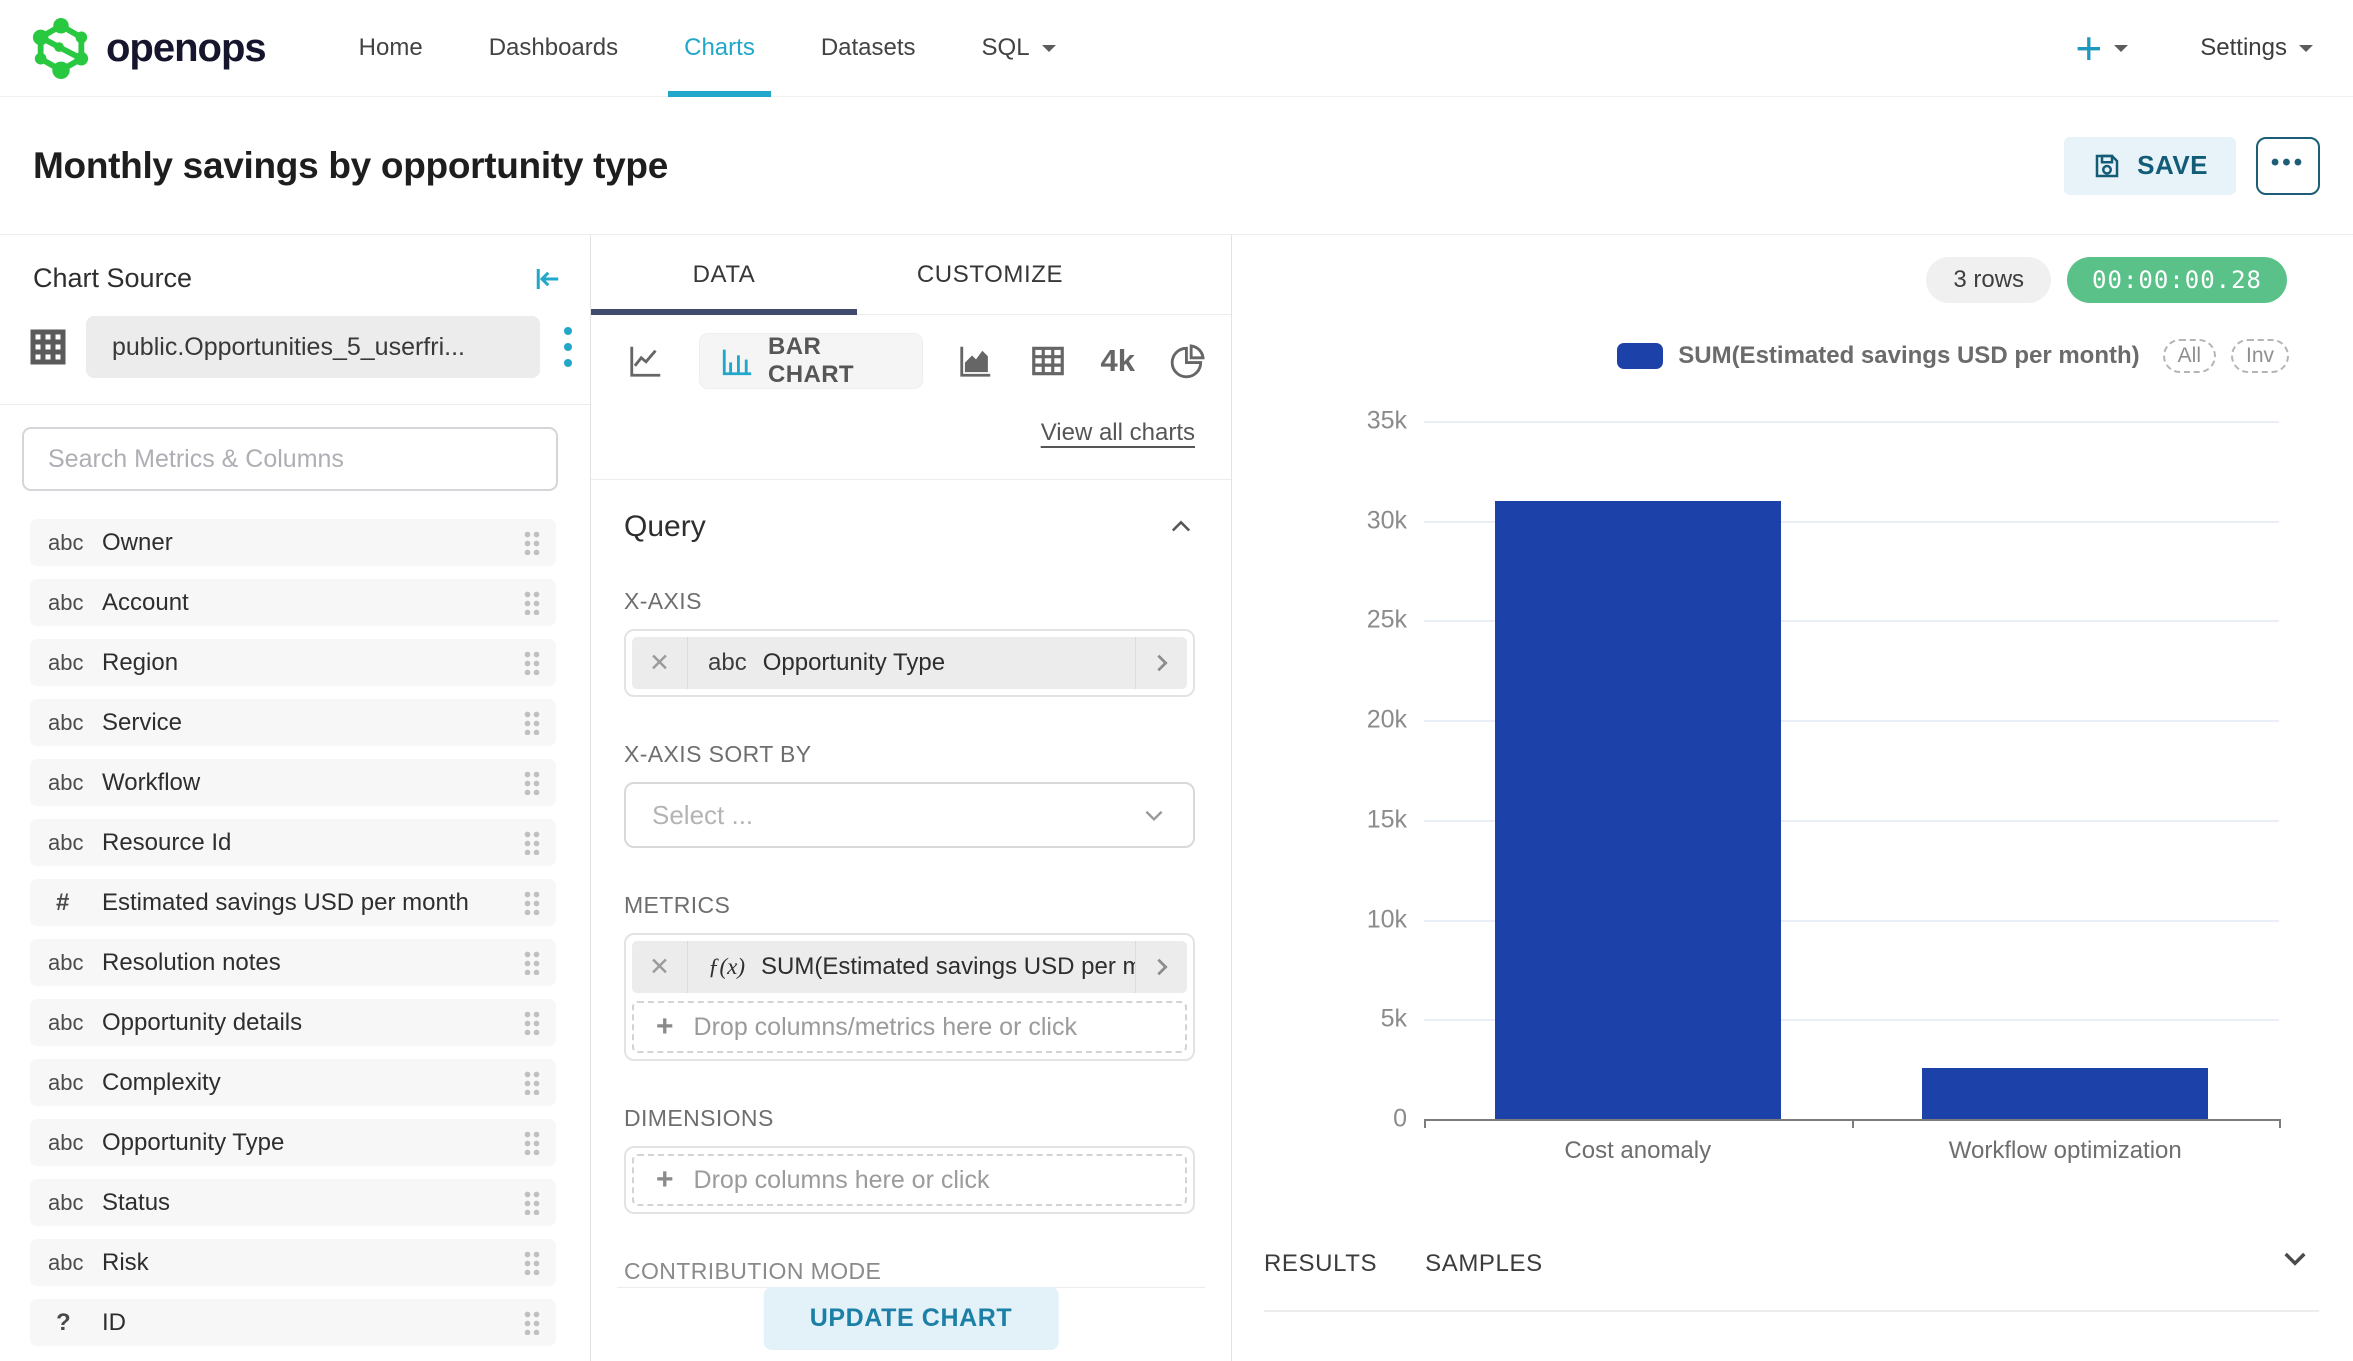 This screenshot has height=1361, width=2353. What do you see at coordinates (1640, 356) in the screenshot?
I see `legend-swatch` at bounding box center [1640, 356].